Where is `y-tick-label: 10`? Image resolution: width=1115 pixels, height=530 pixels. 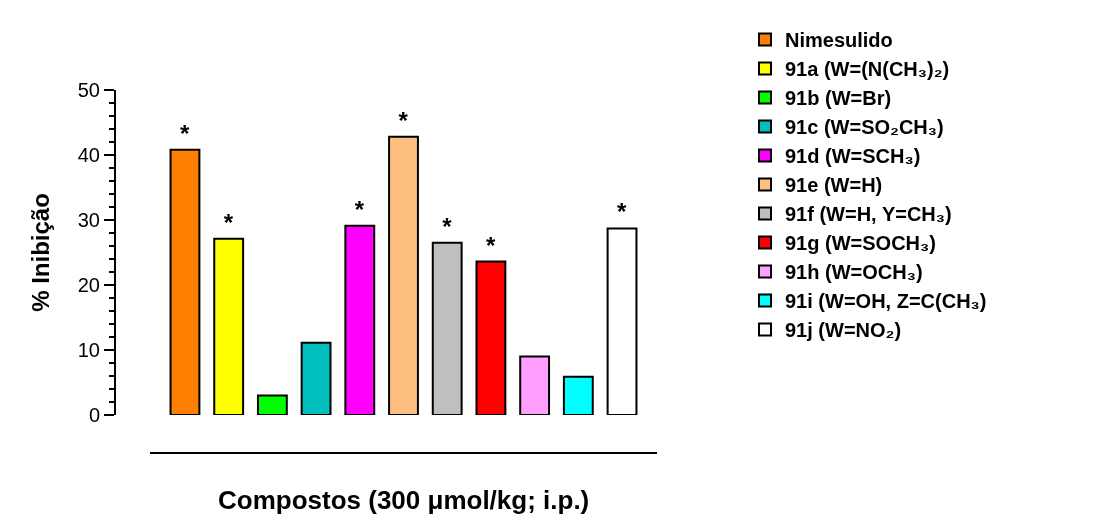
y-tick-label: 10 is located at coordinates (88, 350).